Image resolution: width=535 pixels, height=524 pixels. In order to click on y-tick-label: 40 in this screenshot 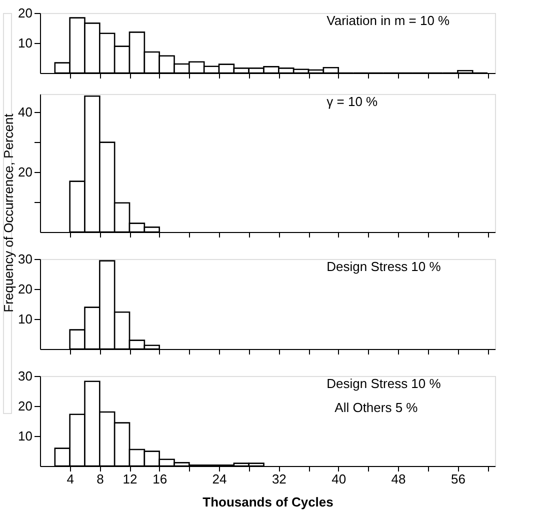, I will do `click(25, 112)`.